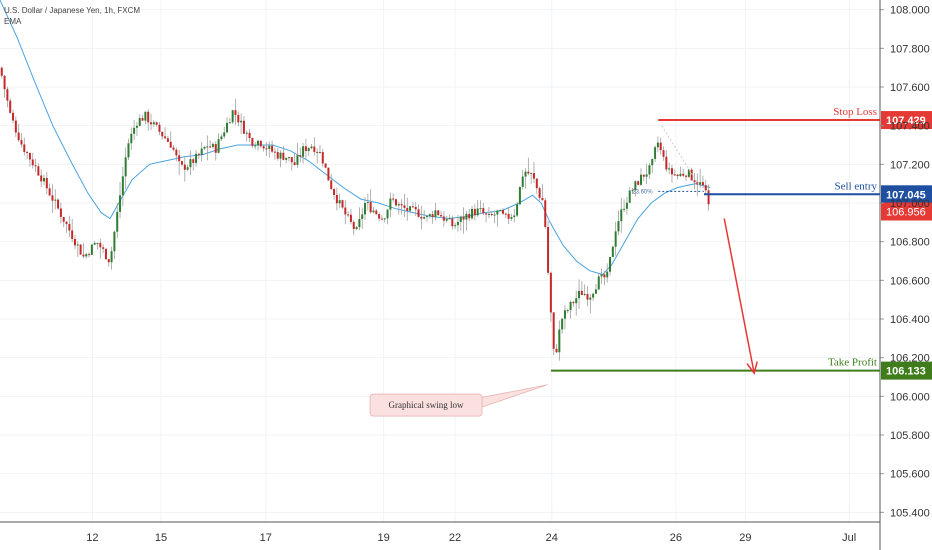 The height and width of the screenshot is (550, 932). I want to click on take_profit-price-text: 106.133, so click(906, 372).